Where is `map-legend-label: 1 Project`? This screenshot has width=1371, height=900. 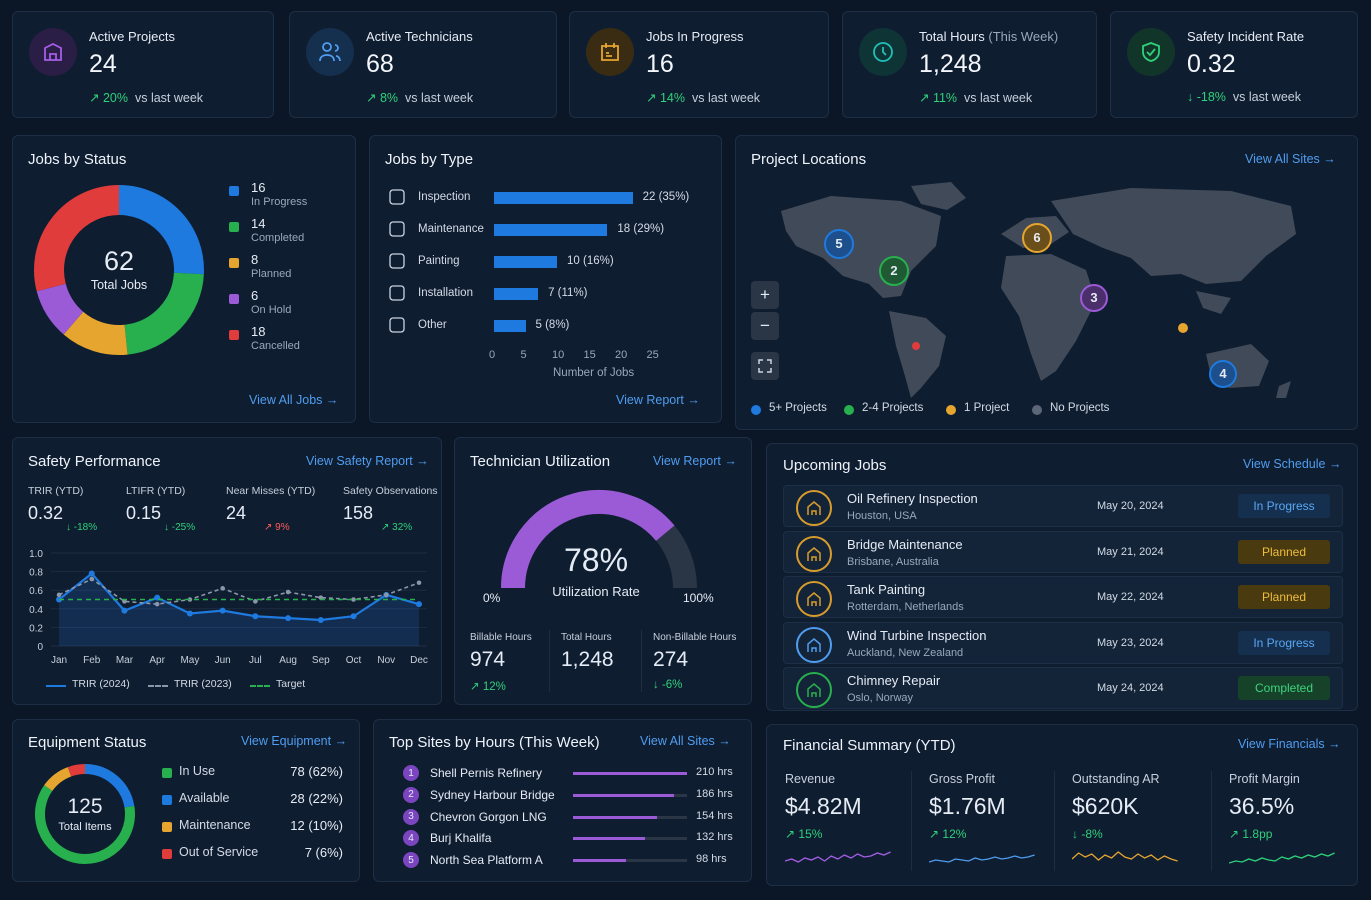
map-legend-label: 1 Project is located at coordinates (987, 408).